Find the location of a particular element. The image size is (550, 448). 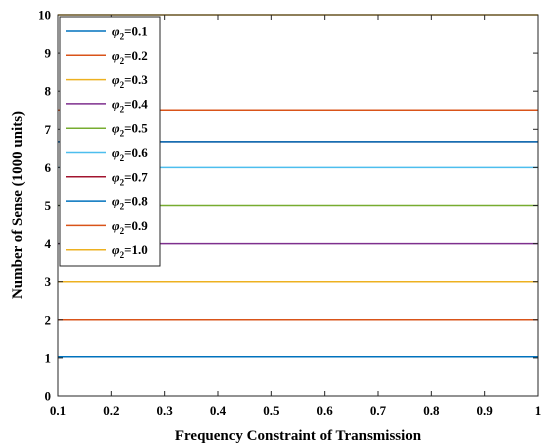

x-tick-label: 1 is located at coordinates (538, 410).